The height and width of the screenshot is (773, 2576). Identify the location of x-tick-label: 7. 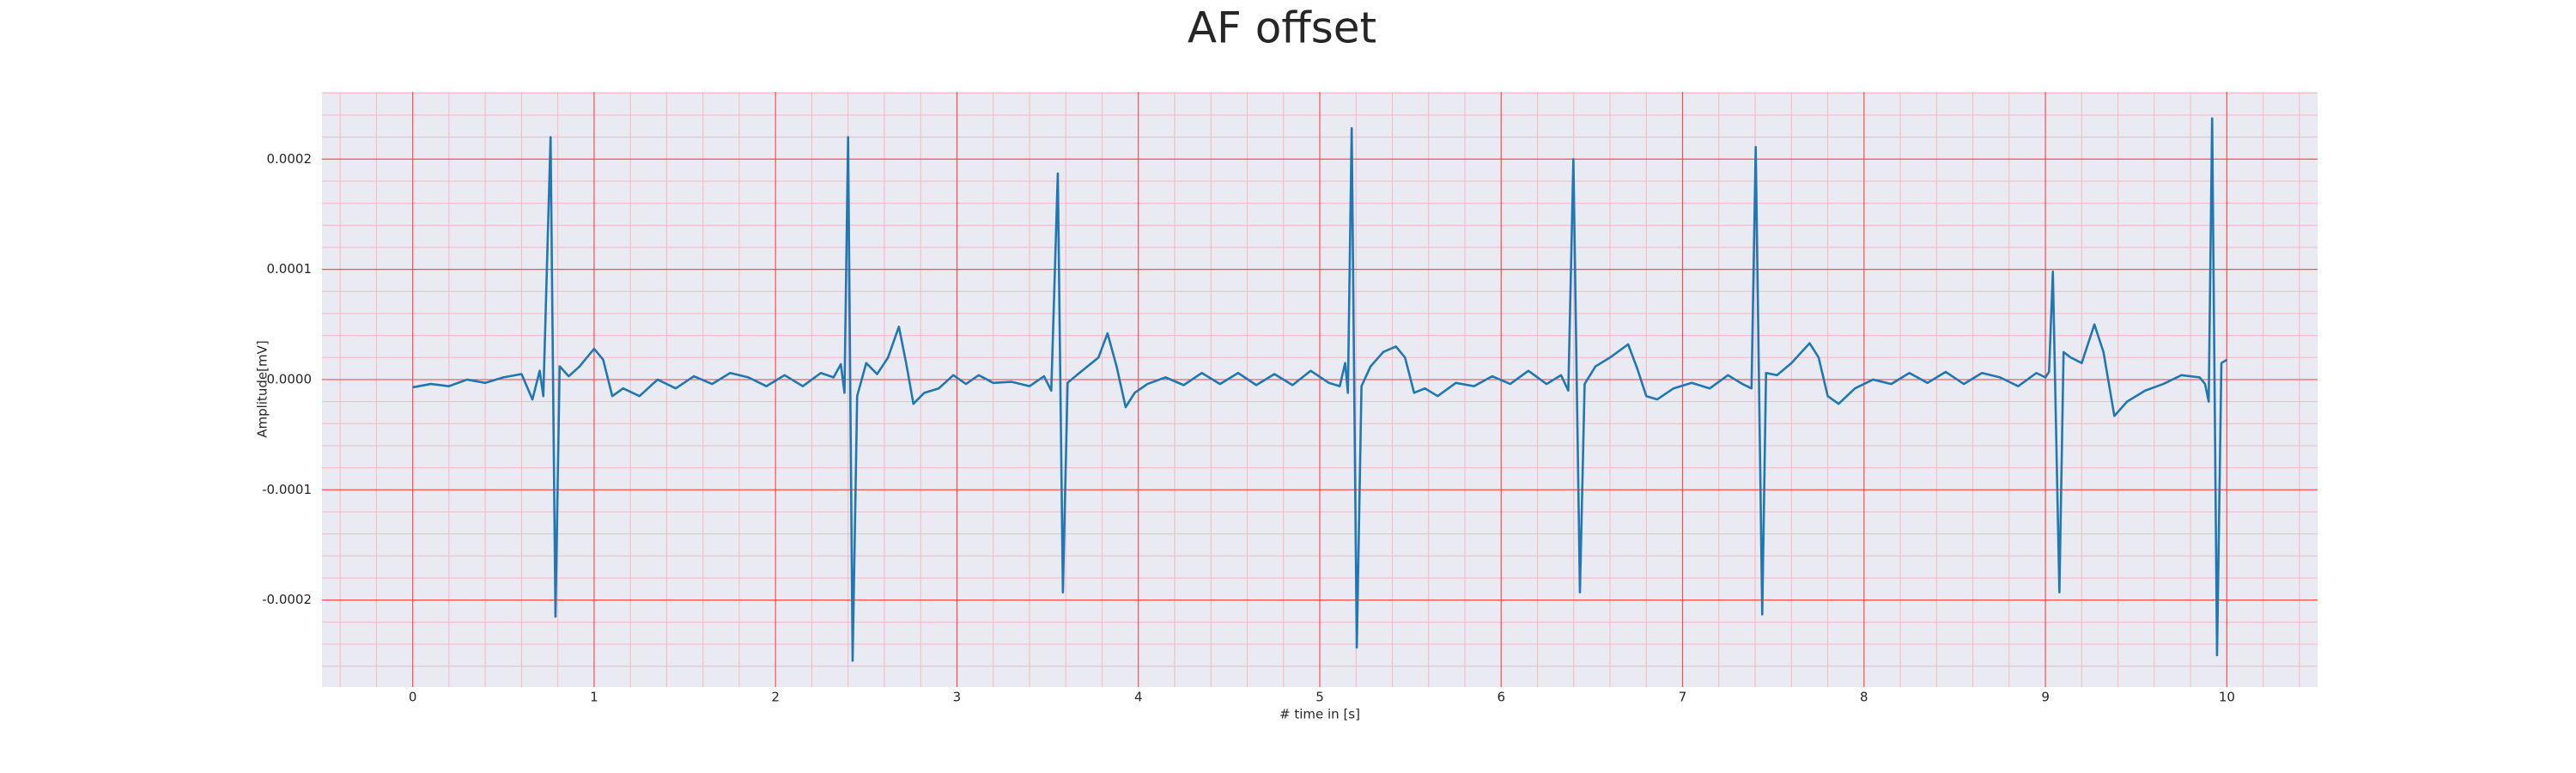
(1683, 697).